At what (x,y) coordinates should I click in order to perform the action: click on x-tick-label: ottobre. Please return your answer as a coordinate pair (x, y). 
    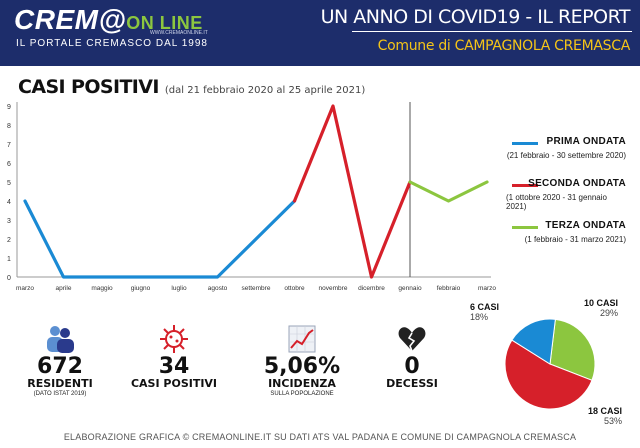
    Looking at the image, I should click on (294, 288).